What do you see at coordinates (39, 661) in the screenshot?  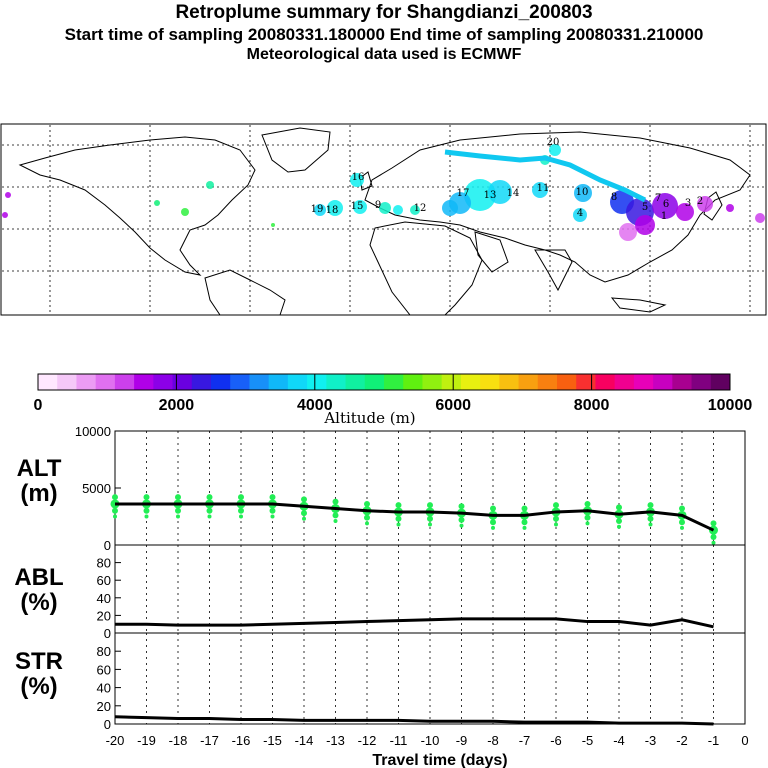 I see `str-label-line1: STR` at bounding box center [39, 661].